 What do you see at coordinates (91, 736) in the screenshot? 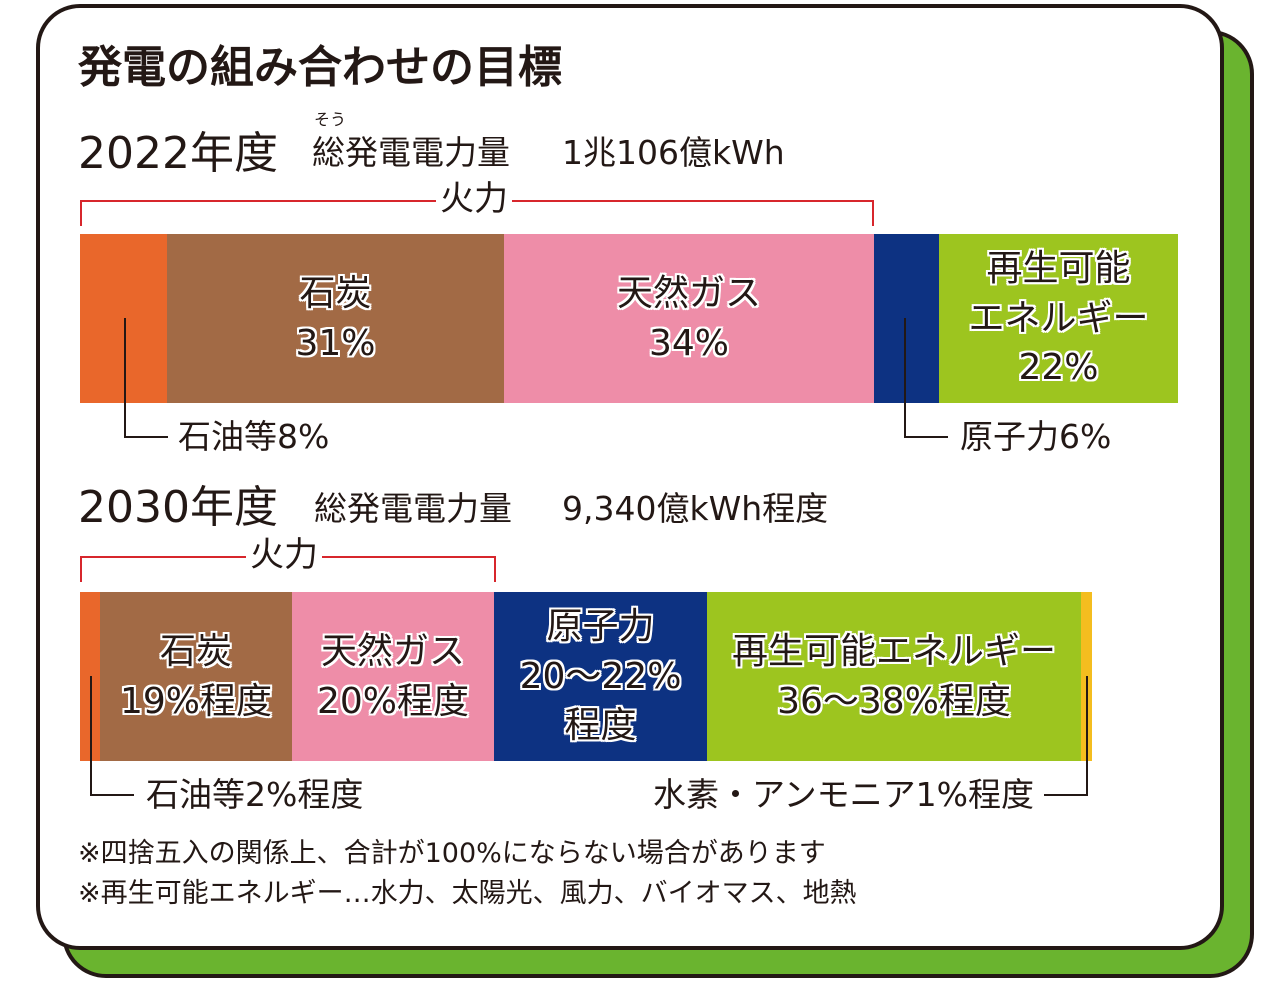
I see `oil-callout-line-2030` at bounding box center [91, 736].